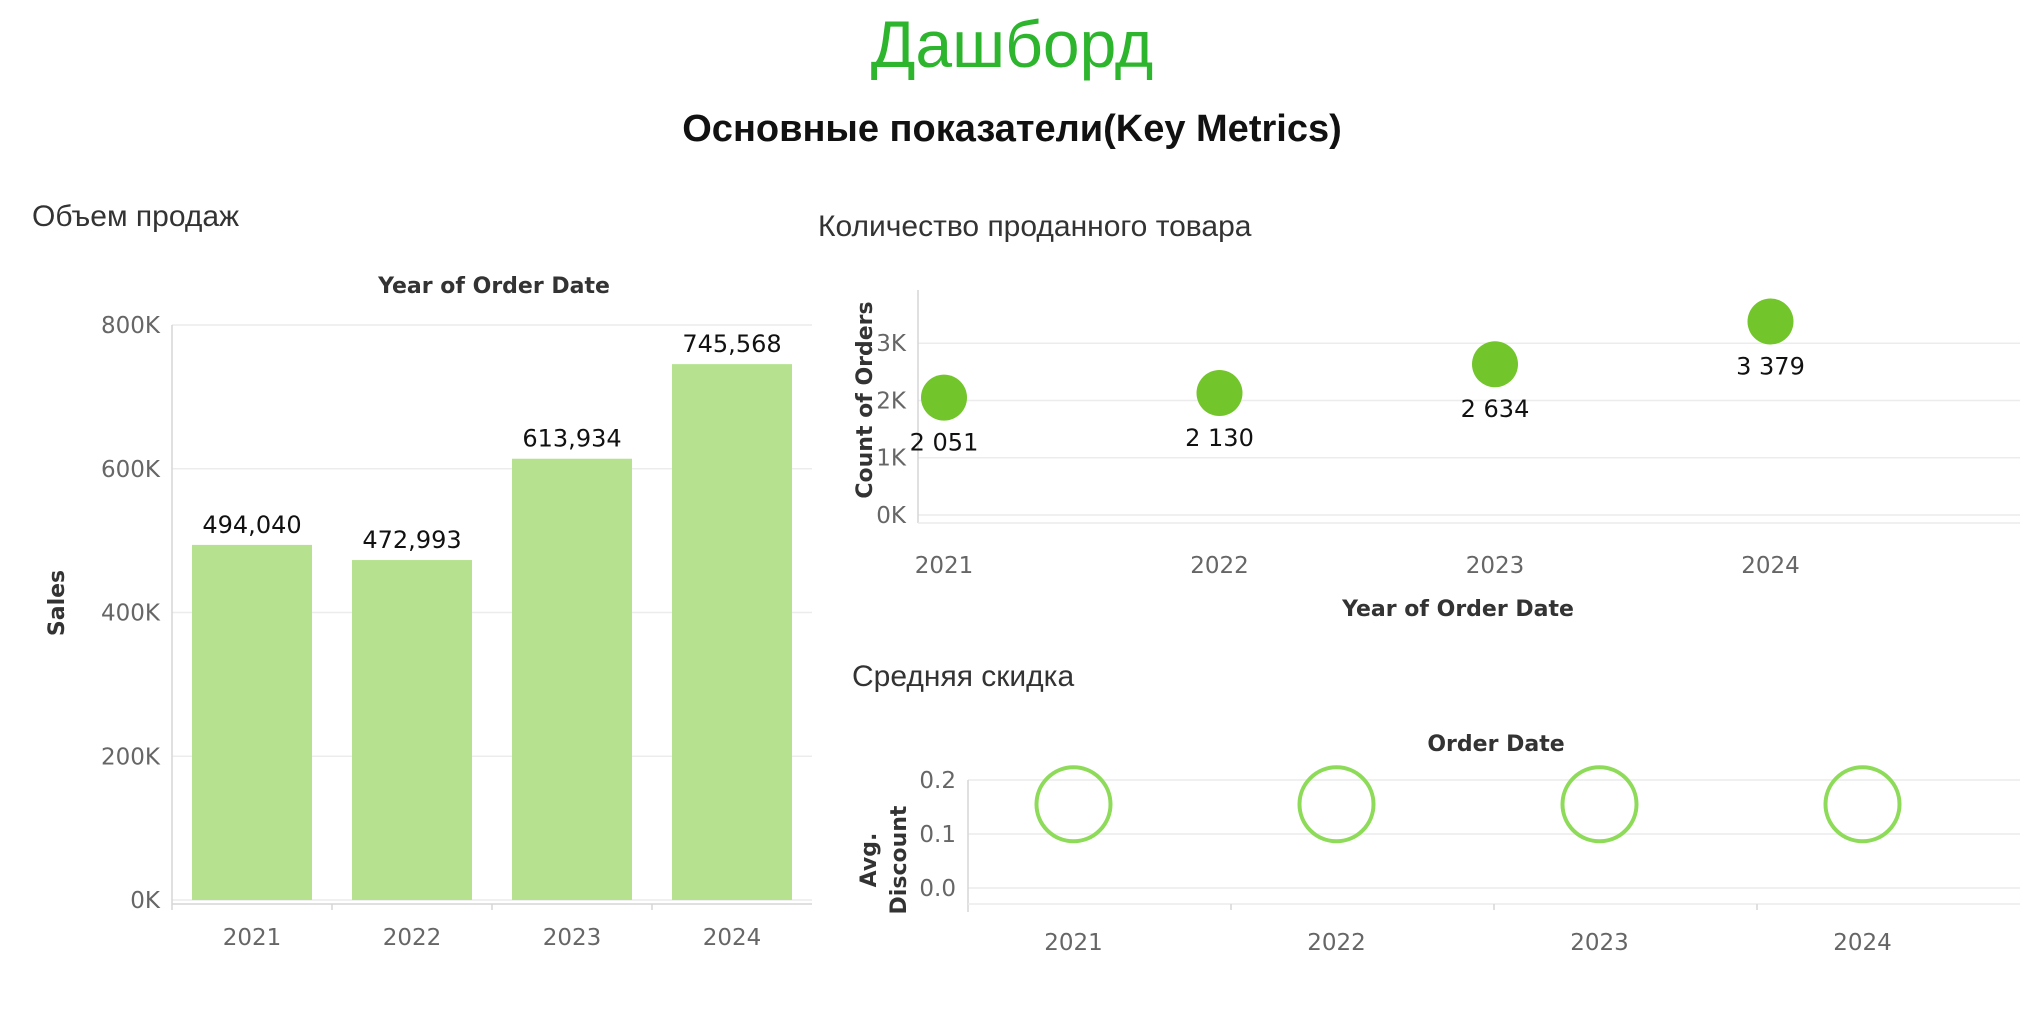 The width and height of the screenshot is (2024, 1014). Describe the element at coordinates (493, 286) in the screenshot. I see `sales-x-axis-title: Year of Order Date` at that location.